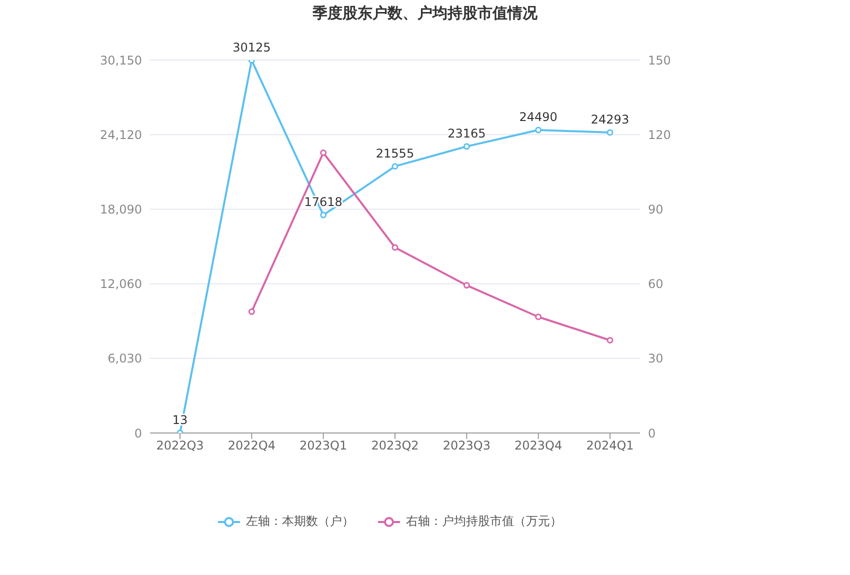 Image resolution: width=850 pixels, height=575 pixels. I want to click on x-tick-label: 2023Q1, so click(324, 445).